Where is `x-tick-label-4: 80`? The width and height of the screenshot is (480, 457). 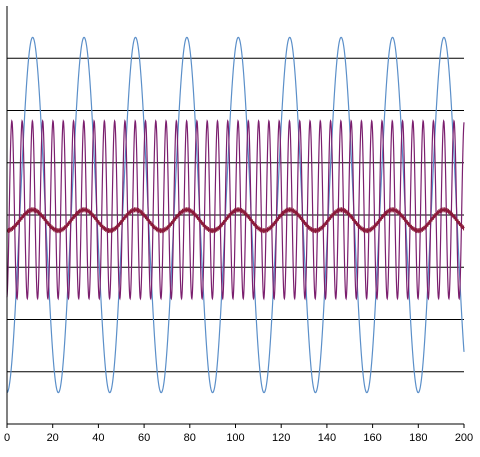 x-tick-label-4: 80 is located at coordinates (190, 438).